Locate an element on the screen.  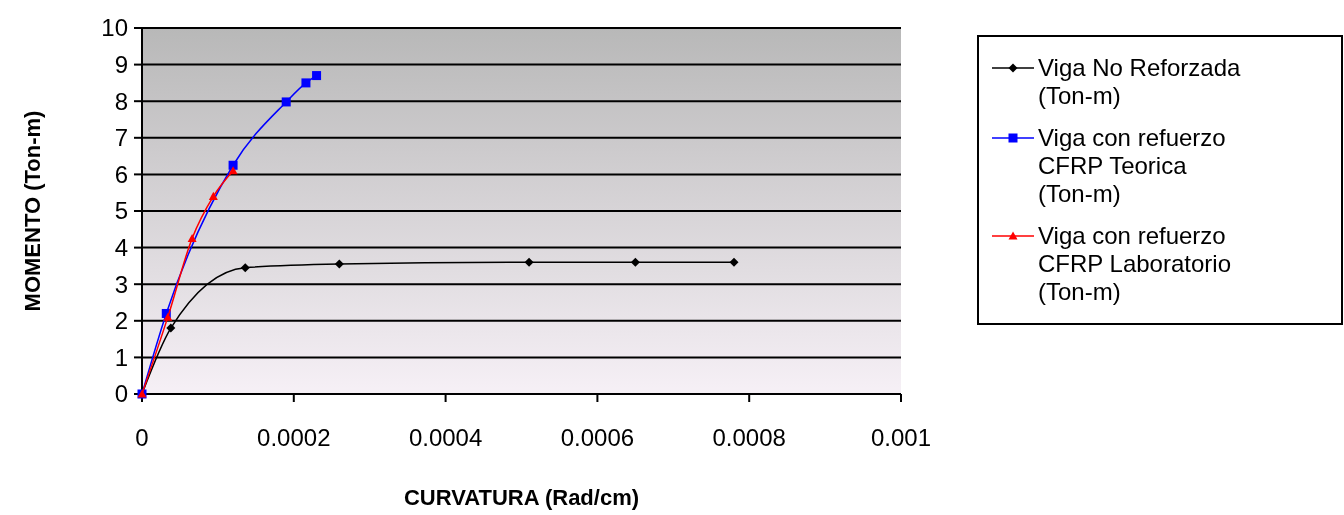
legend-label: Viga No Reforzada (Ton-m) is located at coordinates (1139, 81).